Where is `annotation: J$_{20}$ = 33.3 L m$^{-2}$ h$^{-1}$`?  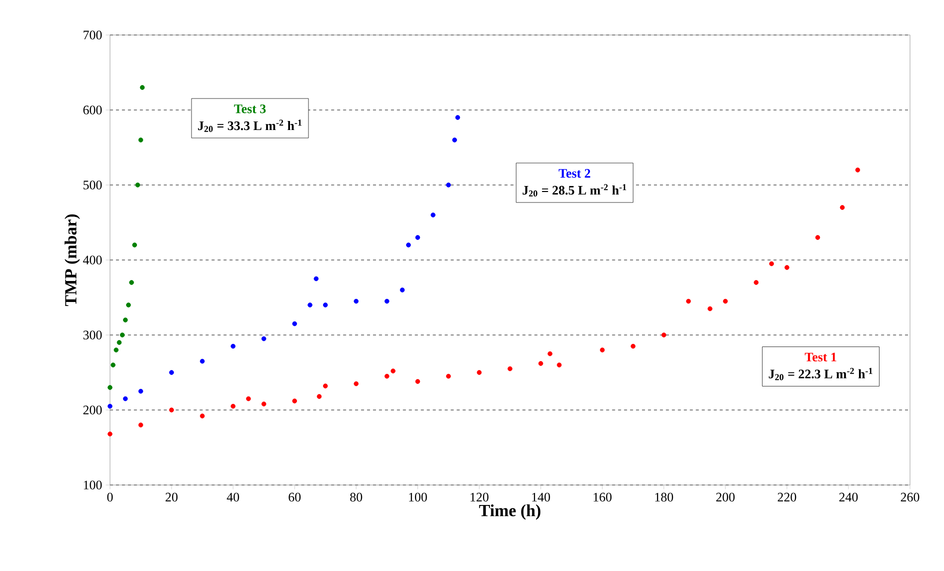 annotation: J$_{20}$ = 33.3 L m$^{-2}$ h$^{-1}$ is located at coordinates (250, 126).